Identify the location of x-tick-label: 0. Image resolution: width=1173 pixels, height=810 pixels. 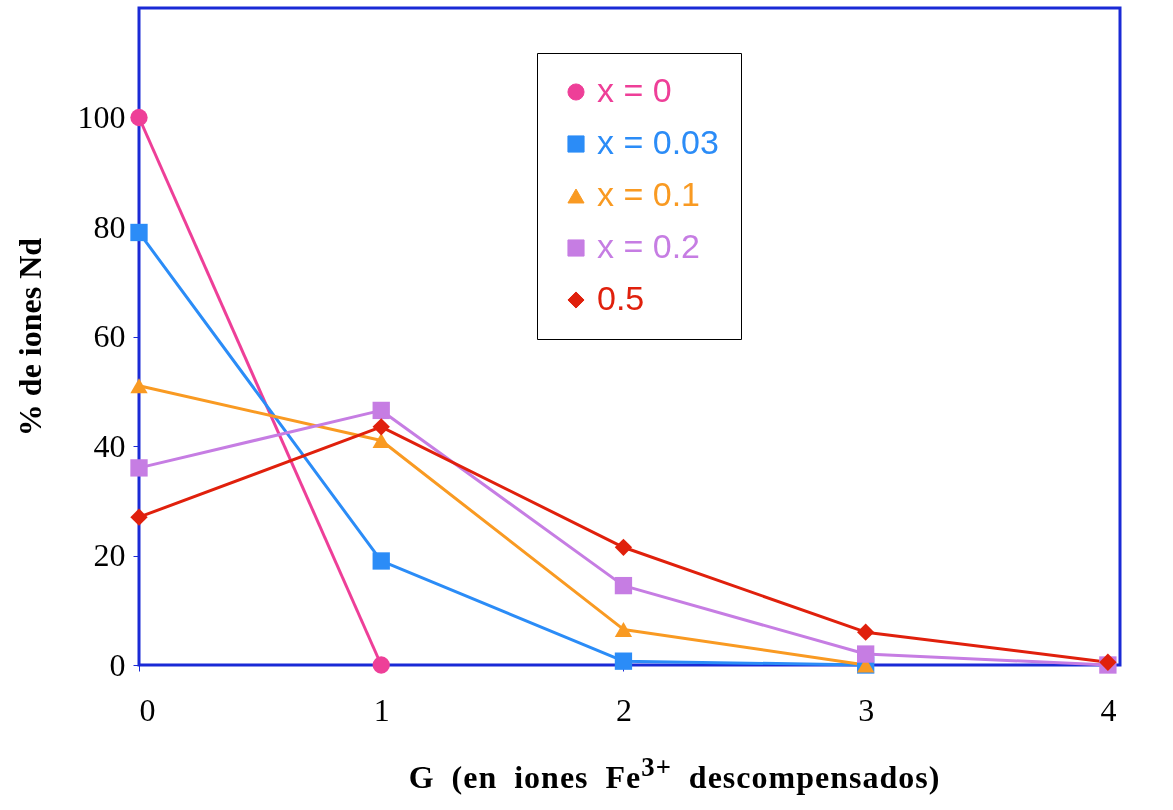
(147, 709).